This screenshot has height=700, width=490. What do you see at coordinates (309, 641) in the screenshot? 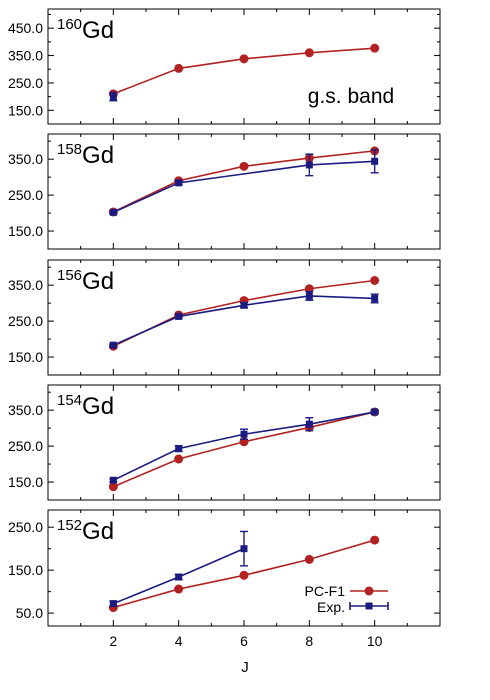
I see `x-tick-label: 8` at bounding box center [309, 641].